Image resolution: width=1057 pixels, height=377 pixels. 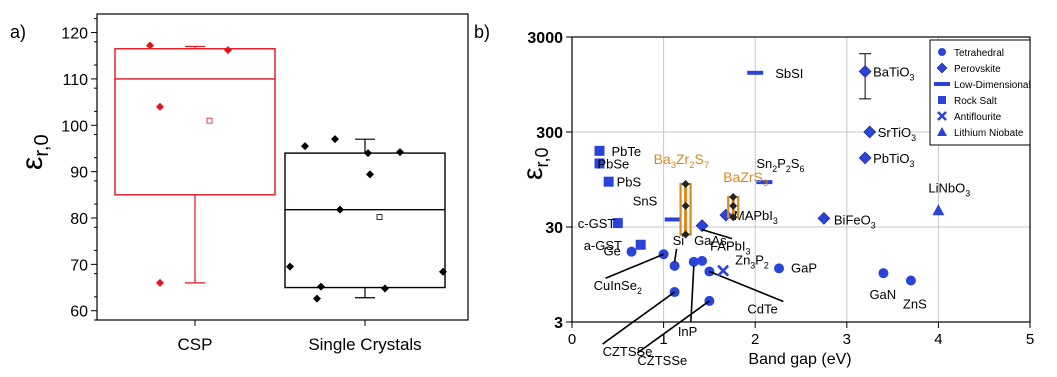 I want to click on box-iqr, so click(x=365, y=220).